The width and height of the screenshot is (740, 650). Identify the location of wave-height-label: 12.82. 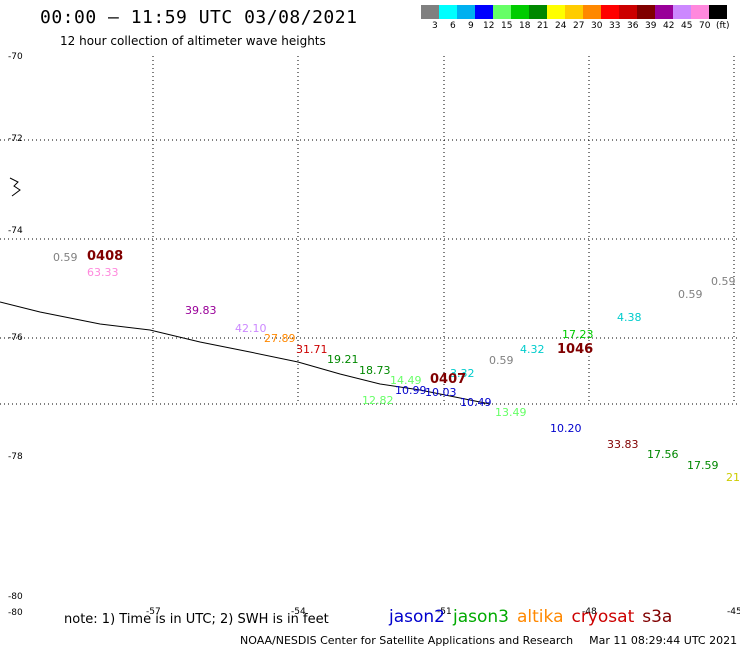
(378, 400).